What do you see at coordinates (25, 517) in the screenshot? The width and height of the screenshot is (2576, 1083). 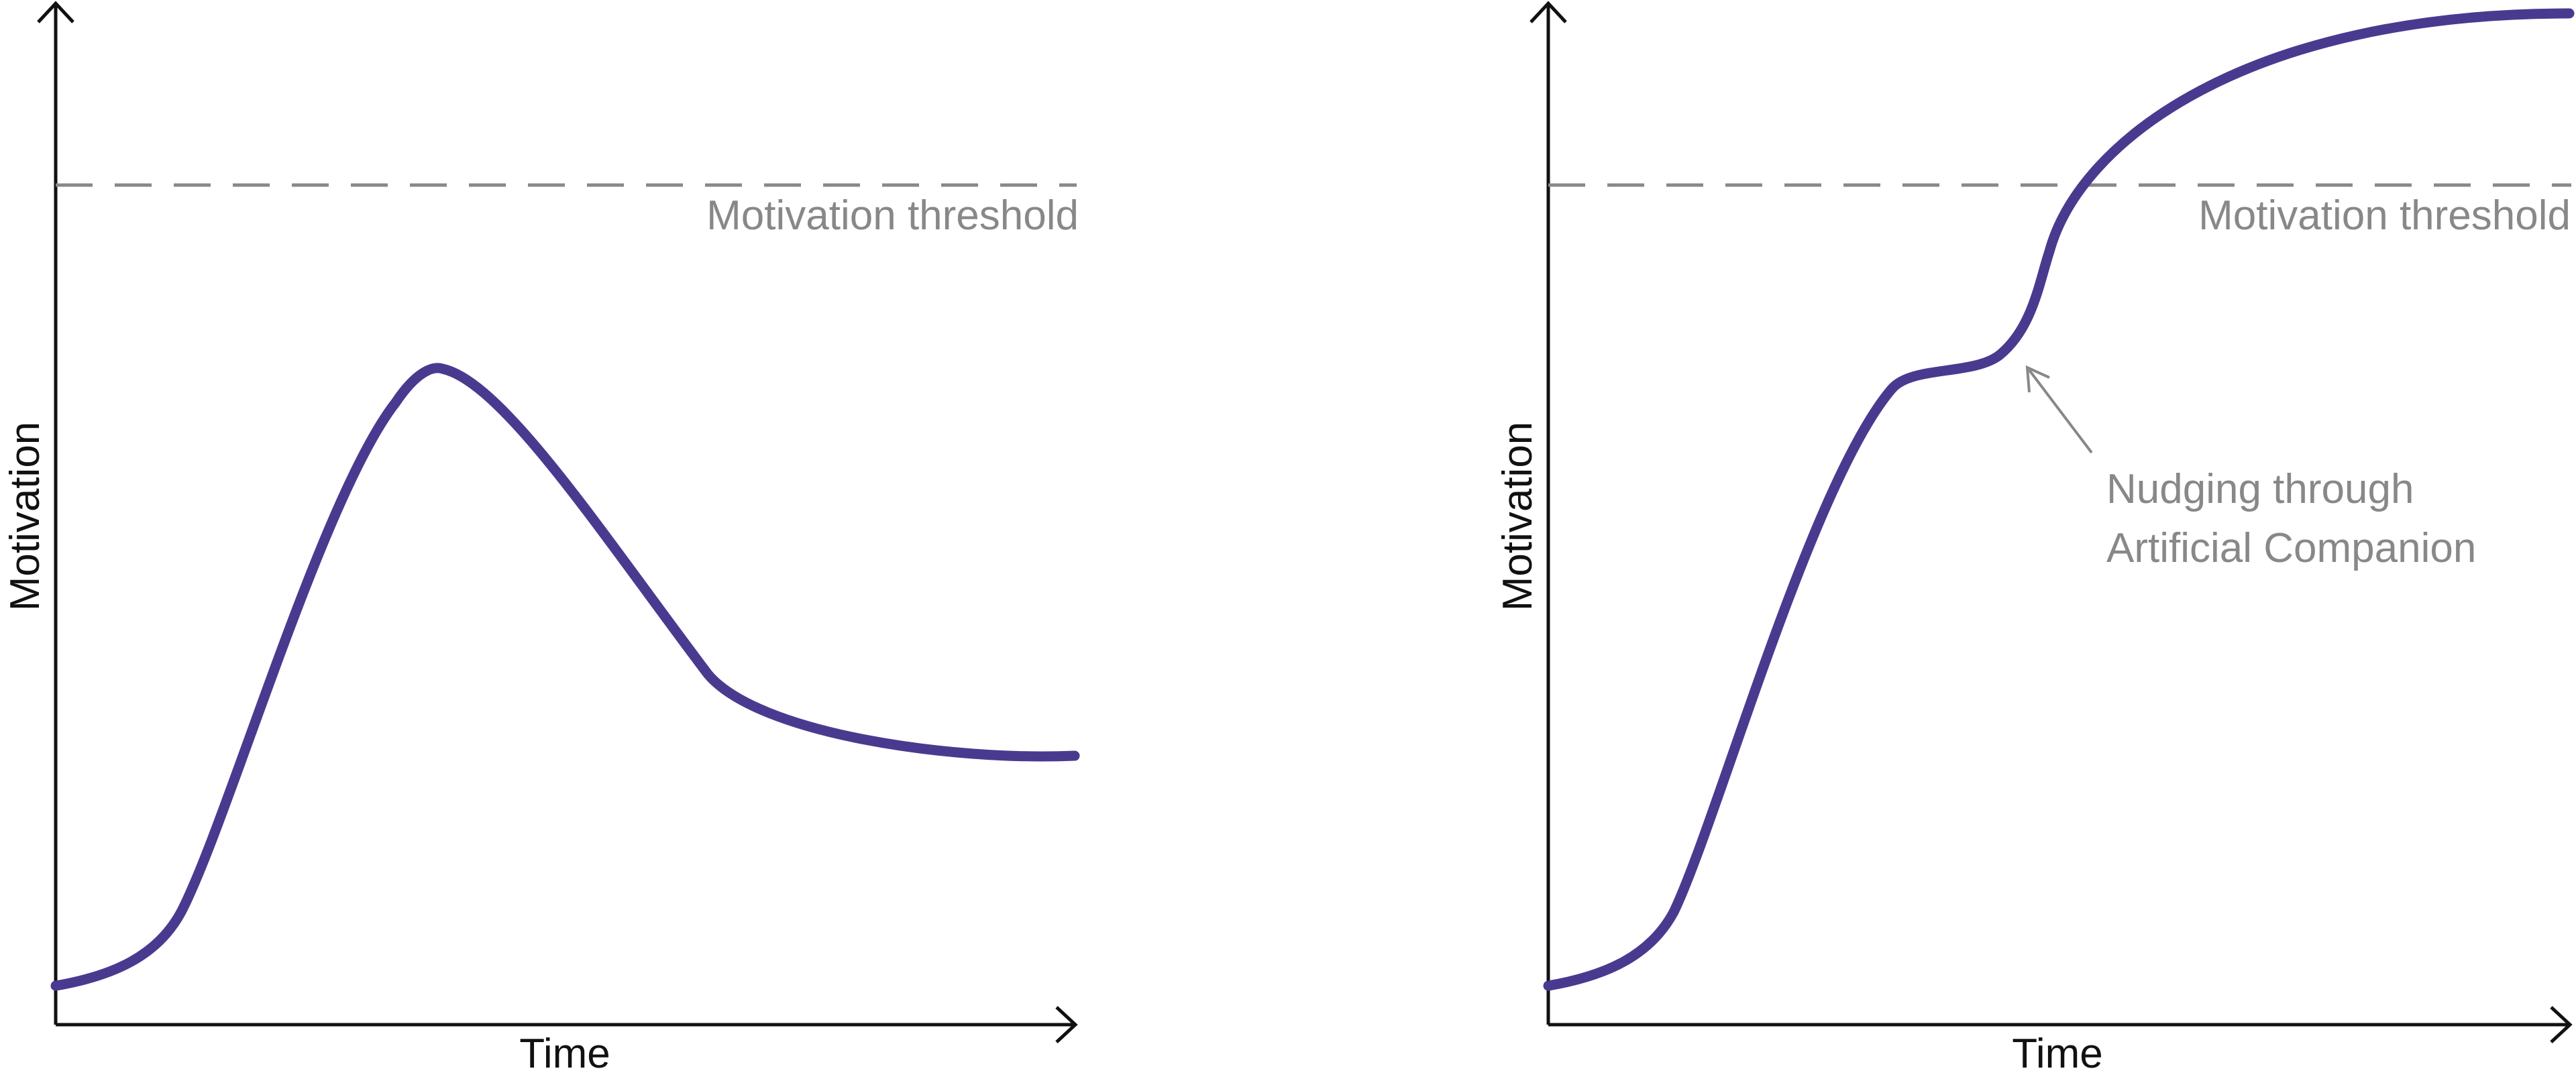 I see `left-y-axis-label: Motivation` at bounding box center [25, 517].